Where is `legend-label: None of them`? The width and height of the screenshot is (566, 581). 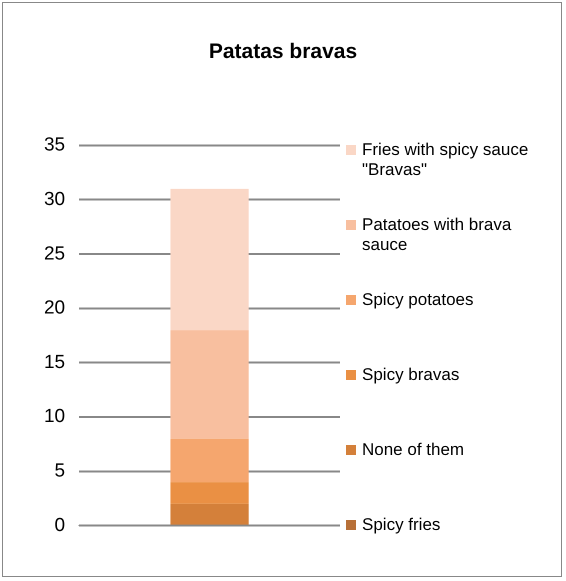
legend-label: None of them is located at coordinates (413, 450).